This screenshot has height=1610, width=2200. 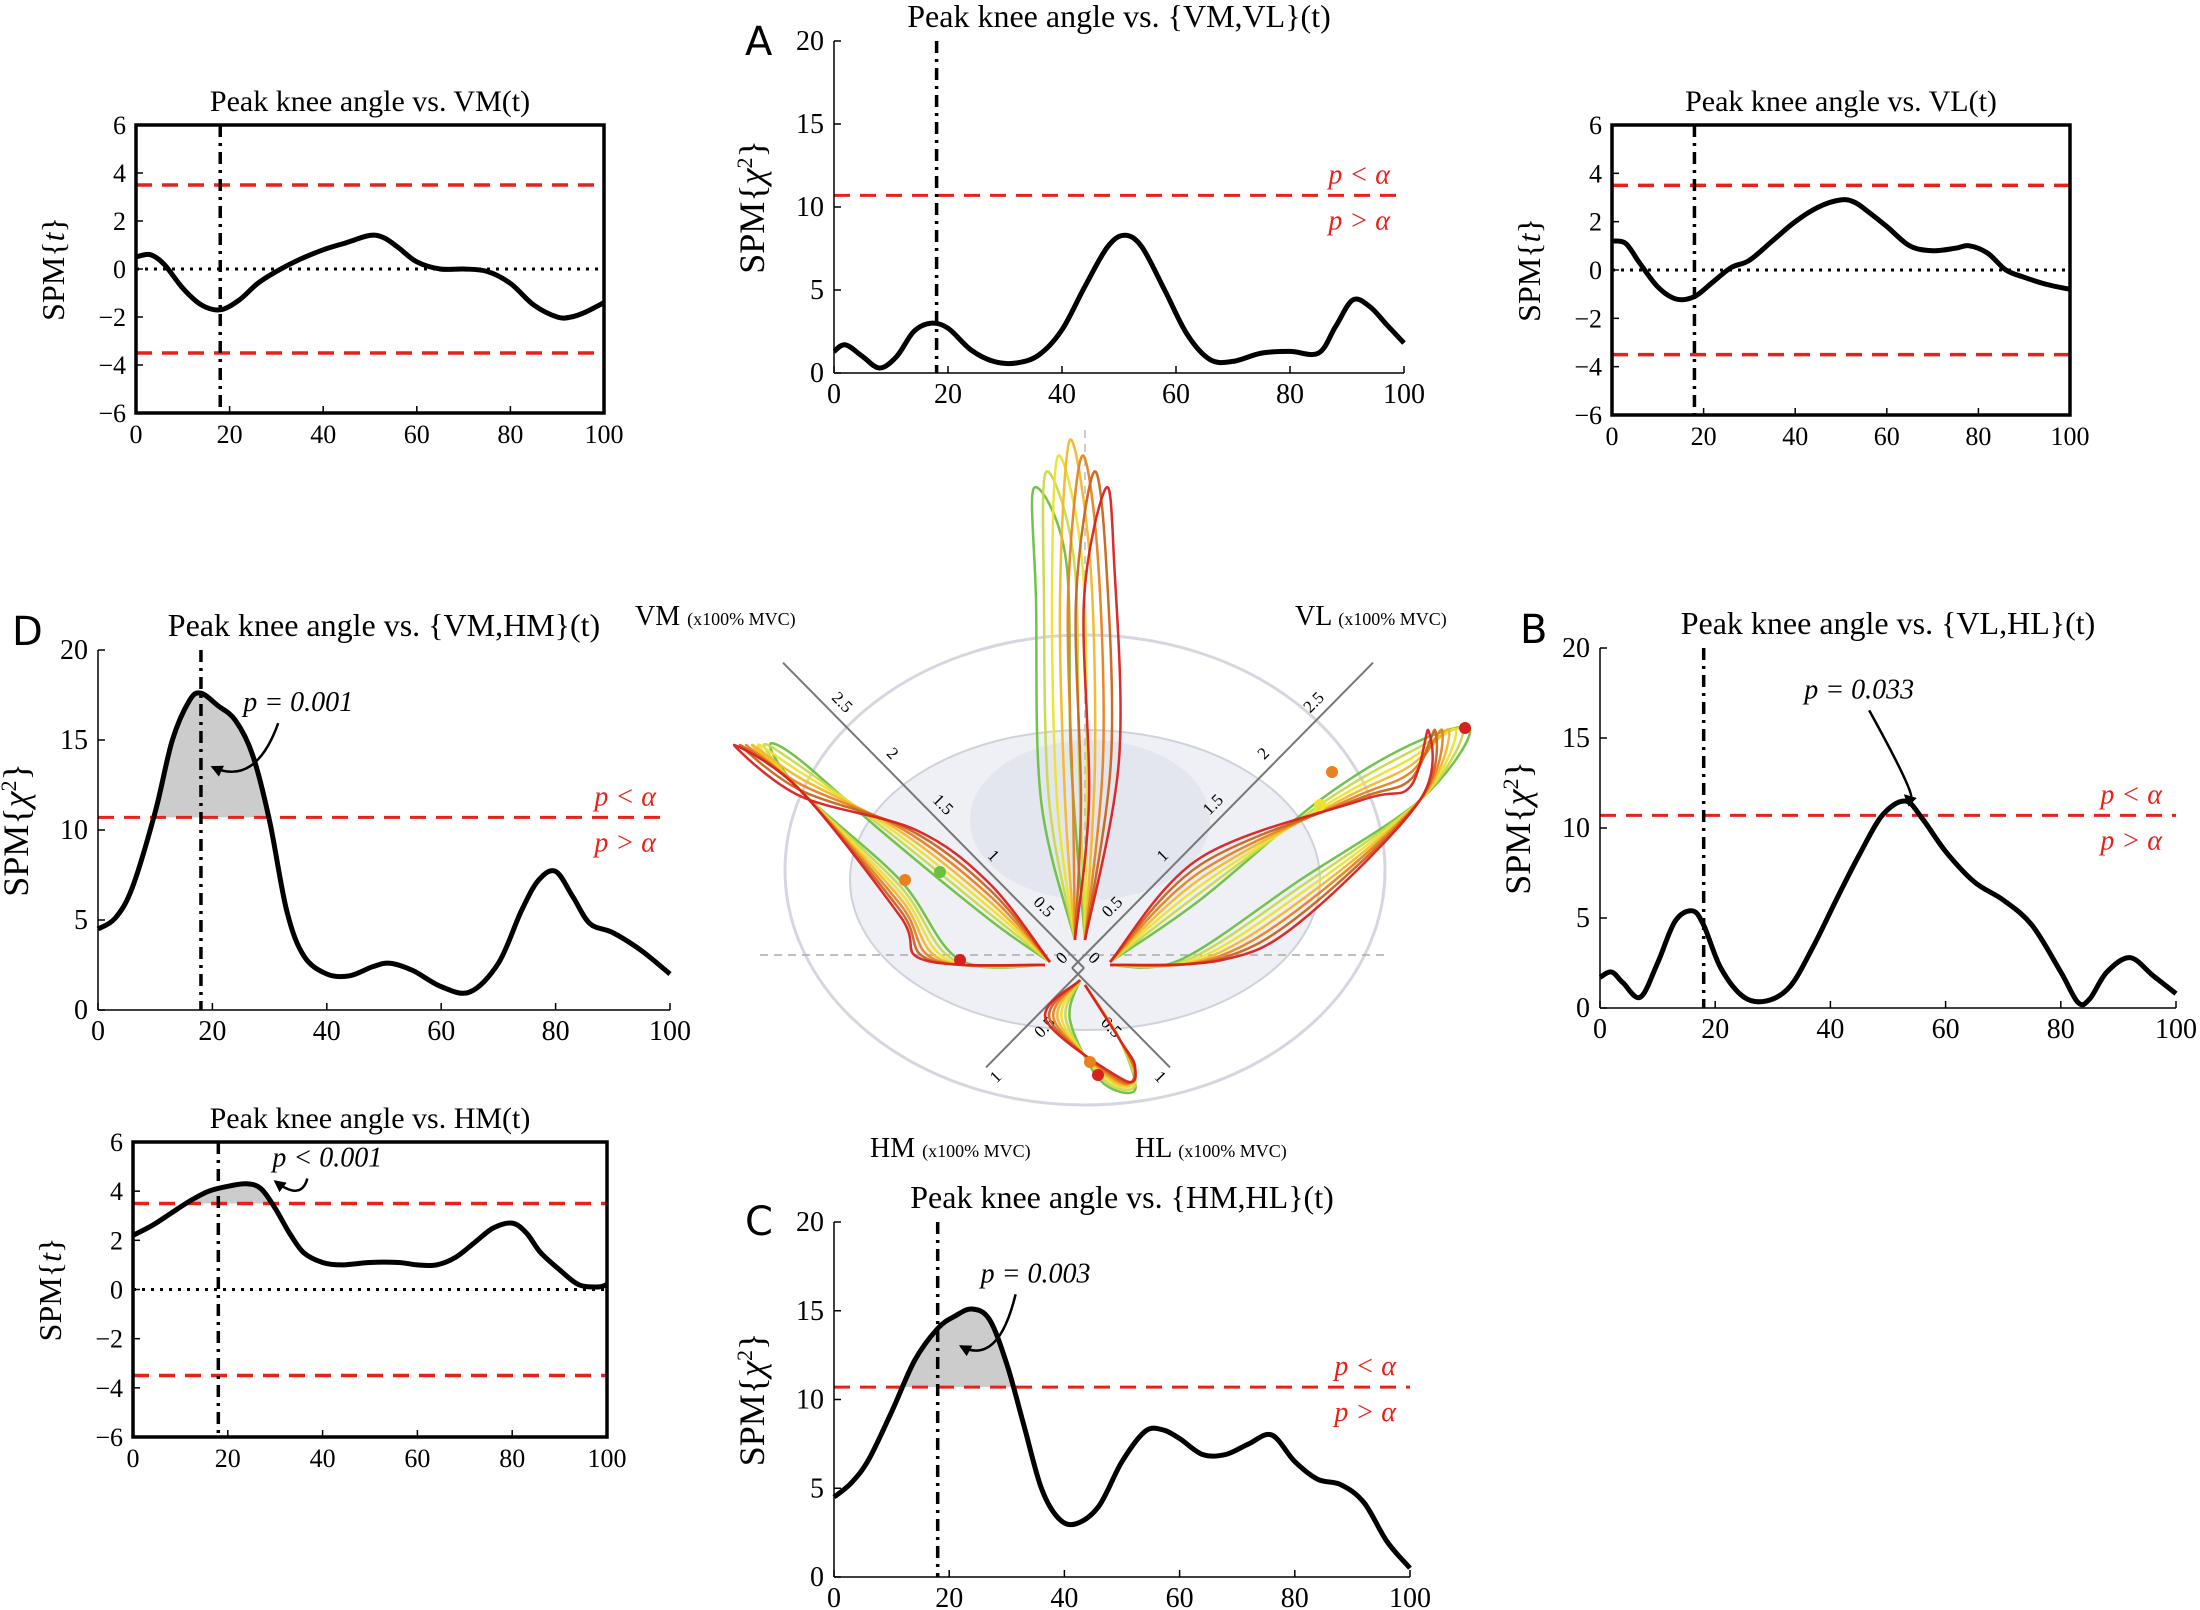 What do you see at coordinates (1704, 436) in the screenshot?
I see `x-tick-label: 20` at bounding box center [1704, 436].